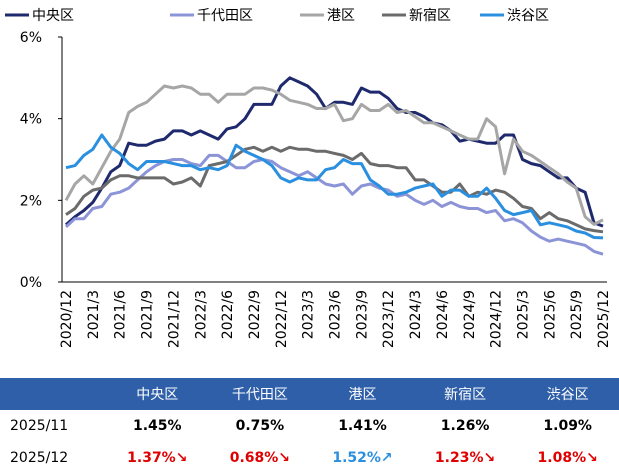 The height and width of the screenshot is (468, 619). Describe the element at coordinates (362, 314) in the screenshot. I see `x-tick-label: 2023/9` at that location.